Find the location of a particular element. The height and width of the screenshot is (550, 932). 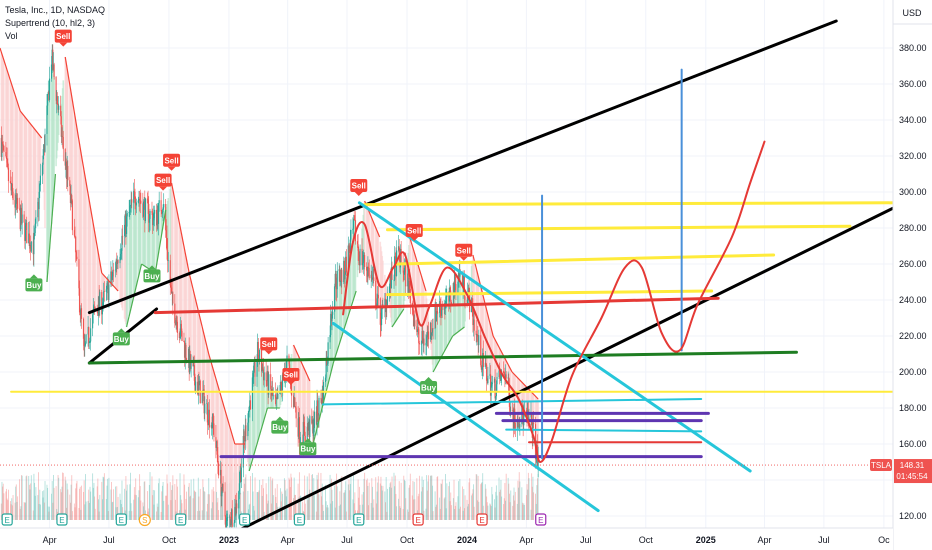

indicator-name: Supertrend (10, hl2, 3) is located at coordinates (50, 23).